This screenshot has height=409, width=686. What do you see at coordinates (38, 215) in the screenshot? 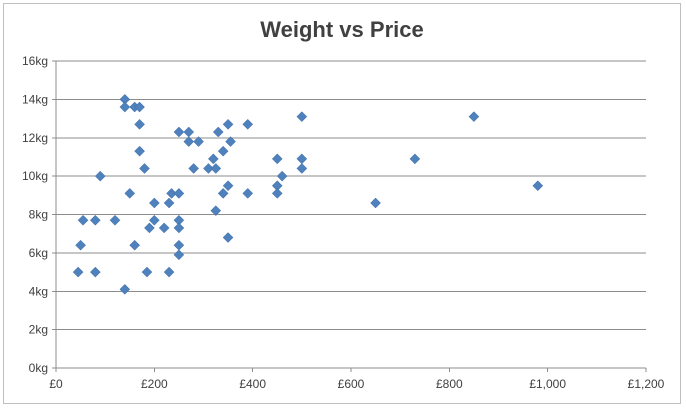
I see `y-tick-label: 8kg` at bounding box center [38, 215].